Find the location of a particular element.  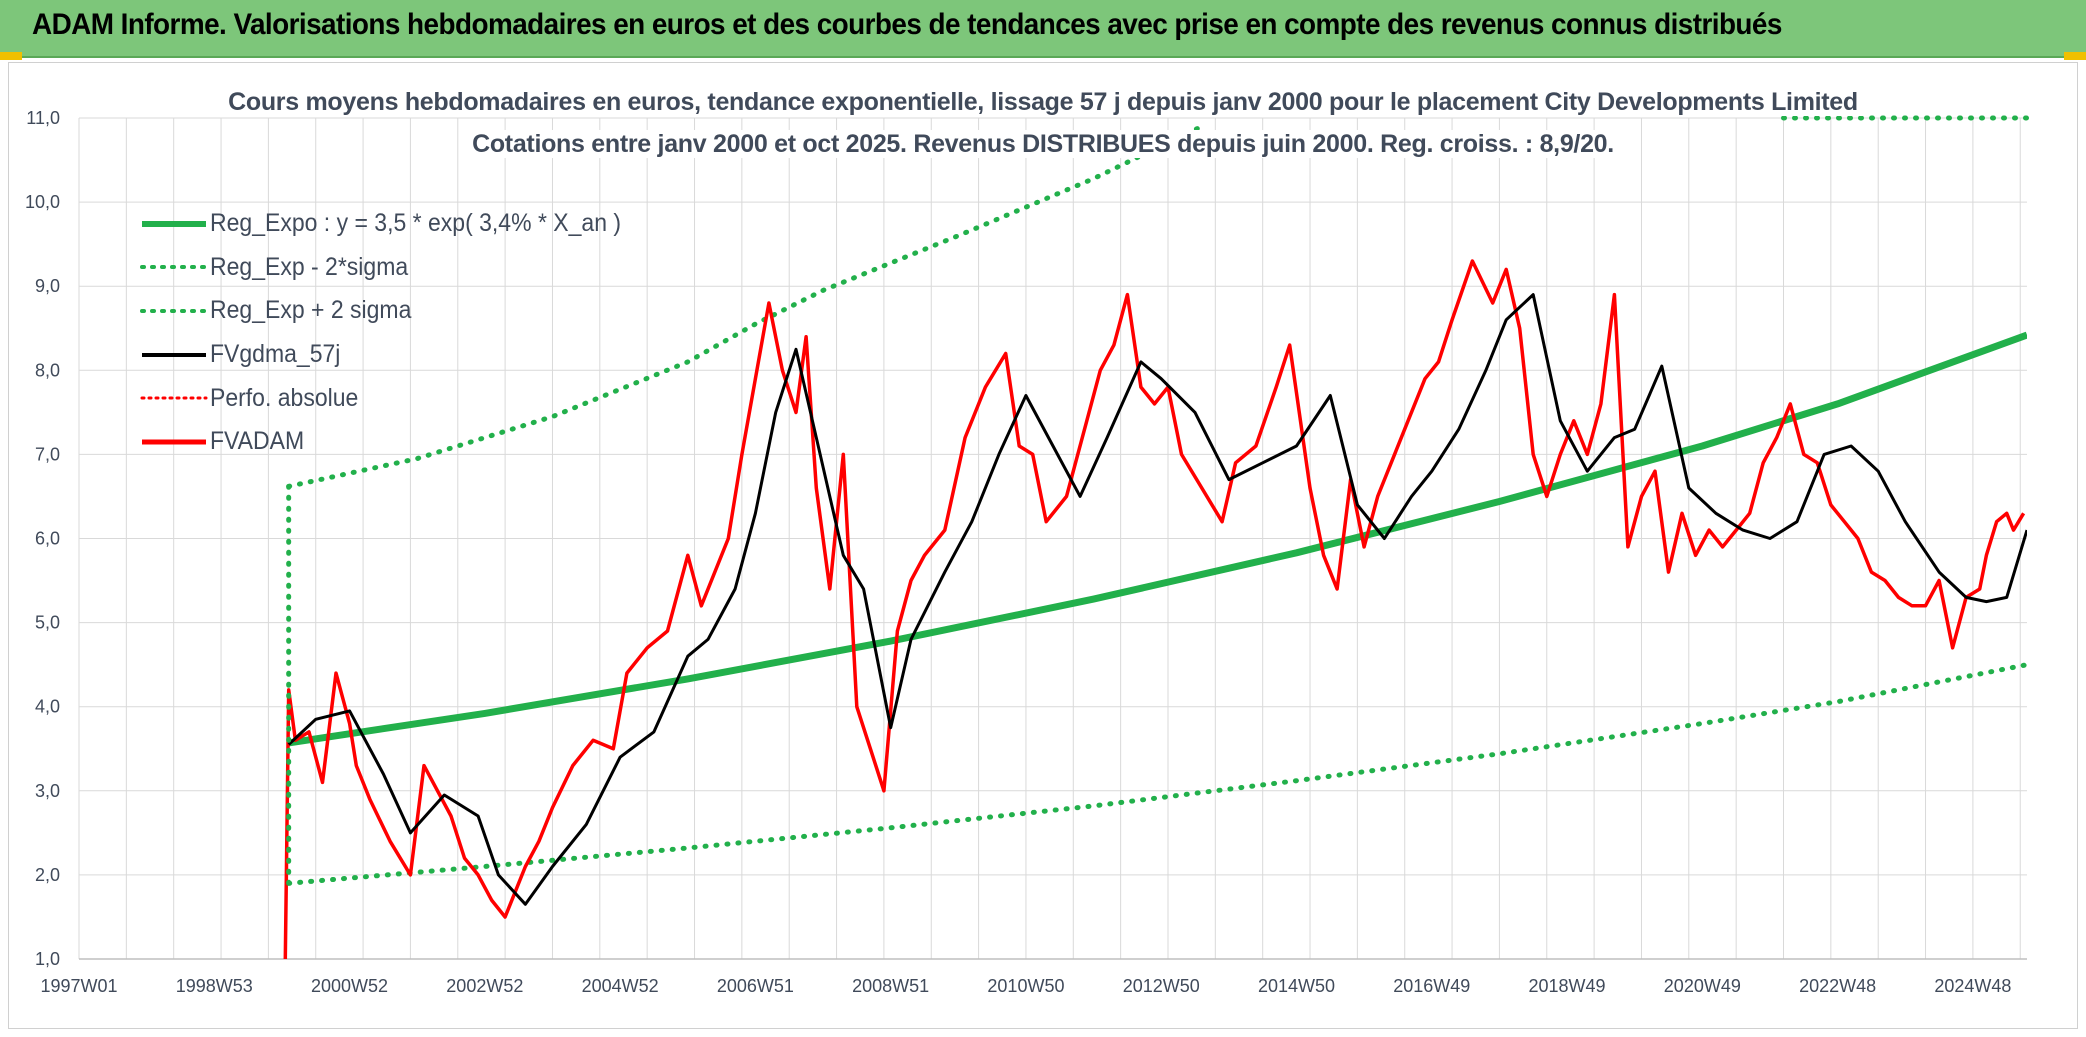

legend-item-reg-expo: Reg_Expo : y = 3,5 * exp( 3,4% * X_an ) is located at coordinates (398, 224).